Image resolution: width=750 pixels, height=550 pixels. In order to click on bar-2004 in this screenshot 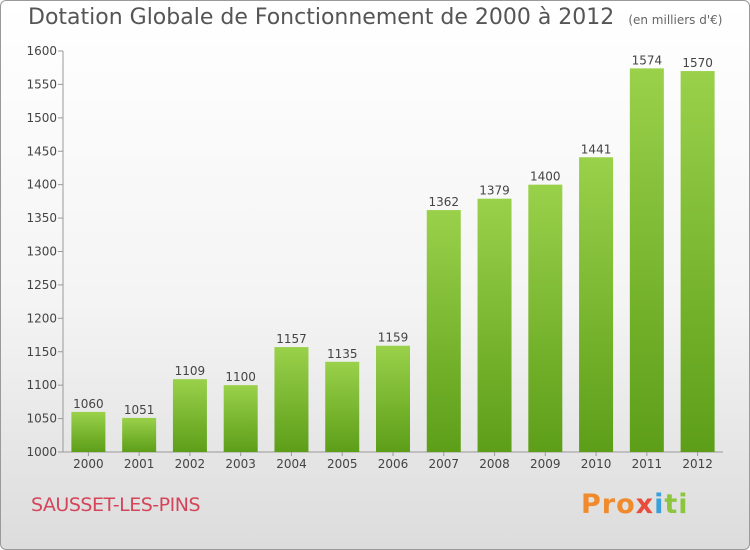, I will do `click(291, 399)`.